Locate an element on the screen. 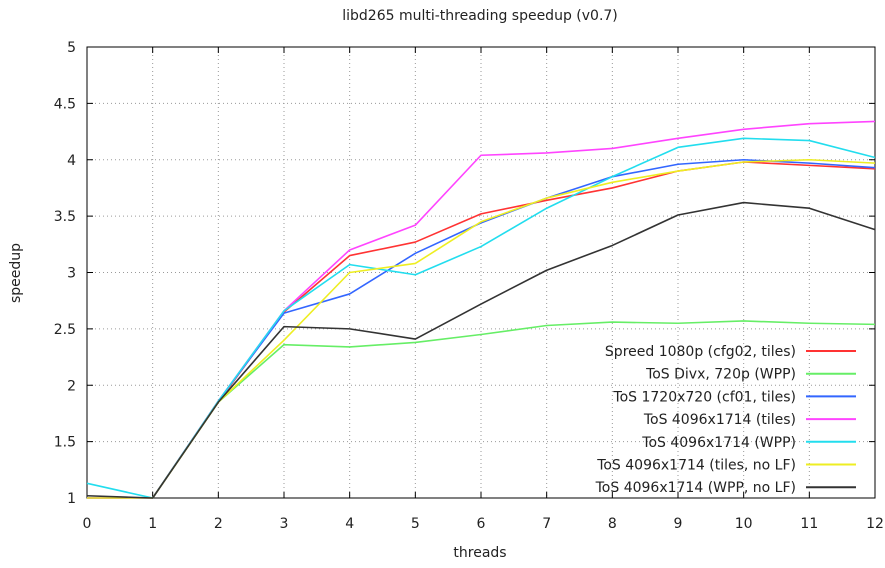  legend-label: ToS 4096x1714 (tiles) is located at coordinates (719, 420).